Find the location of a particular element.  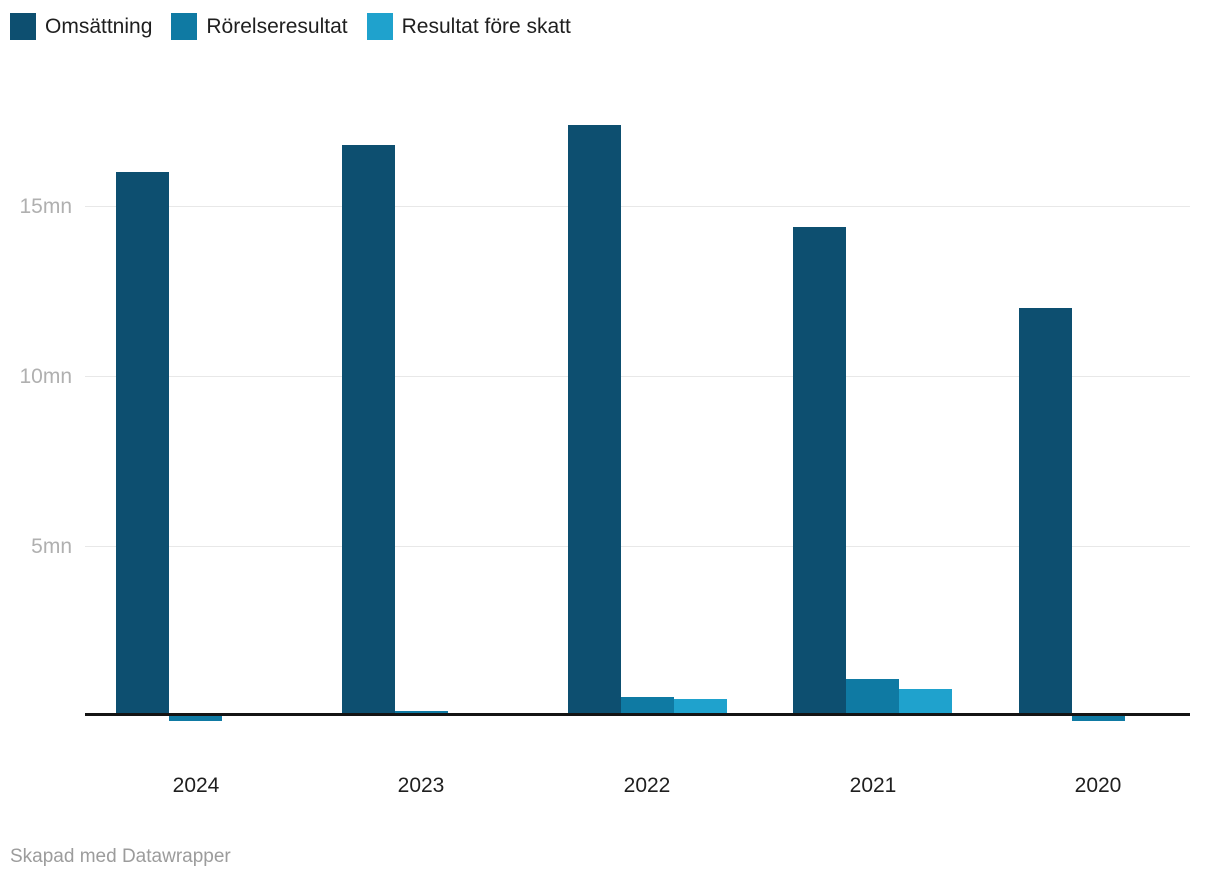

bar-oms-ttning-2022 is located at coordinates (594, 420).